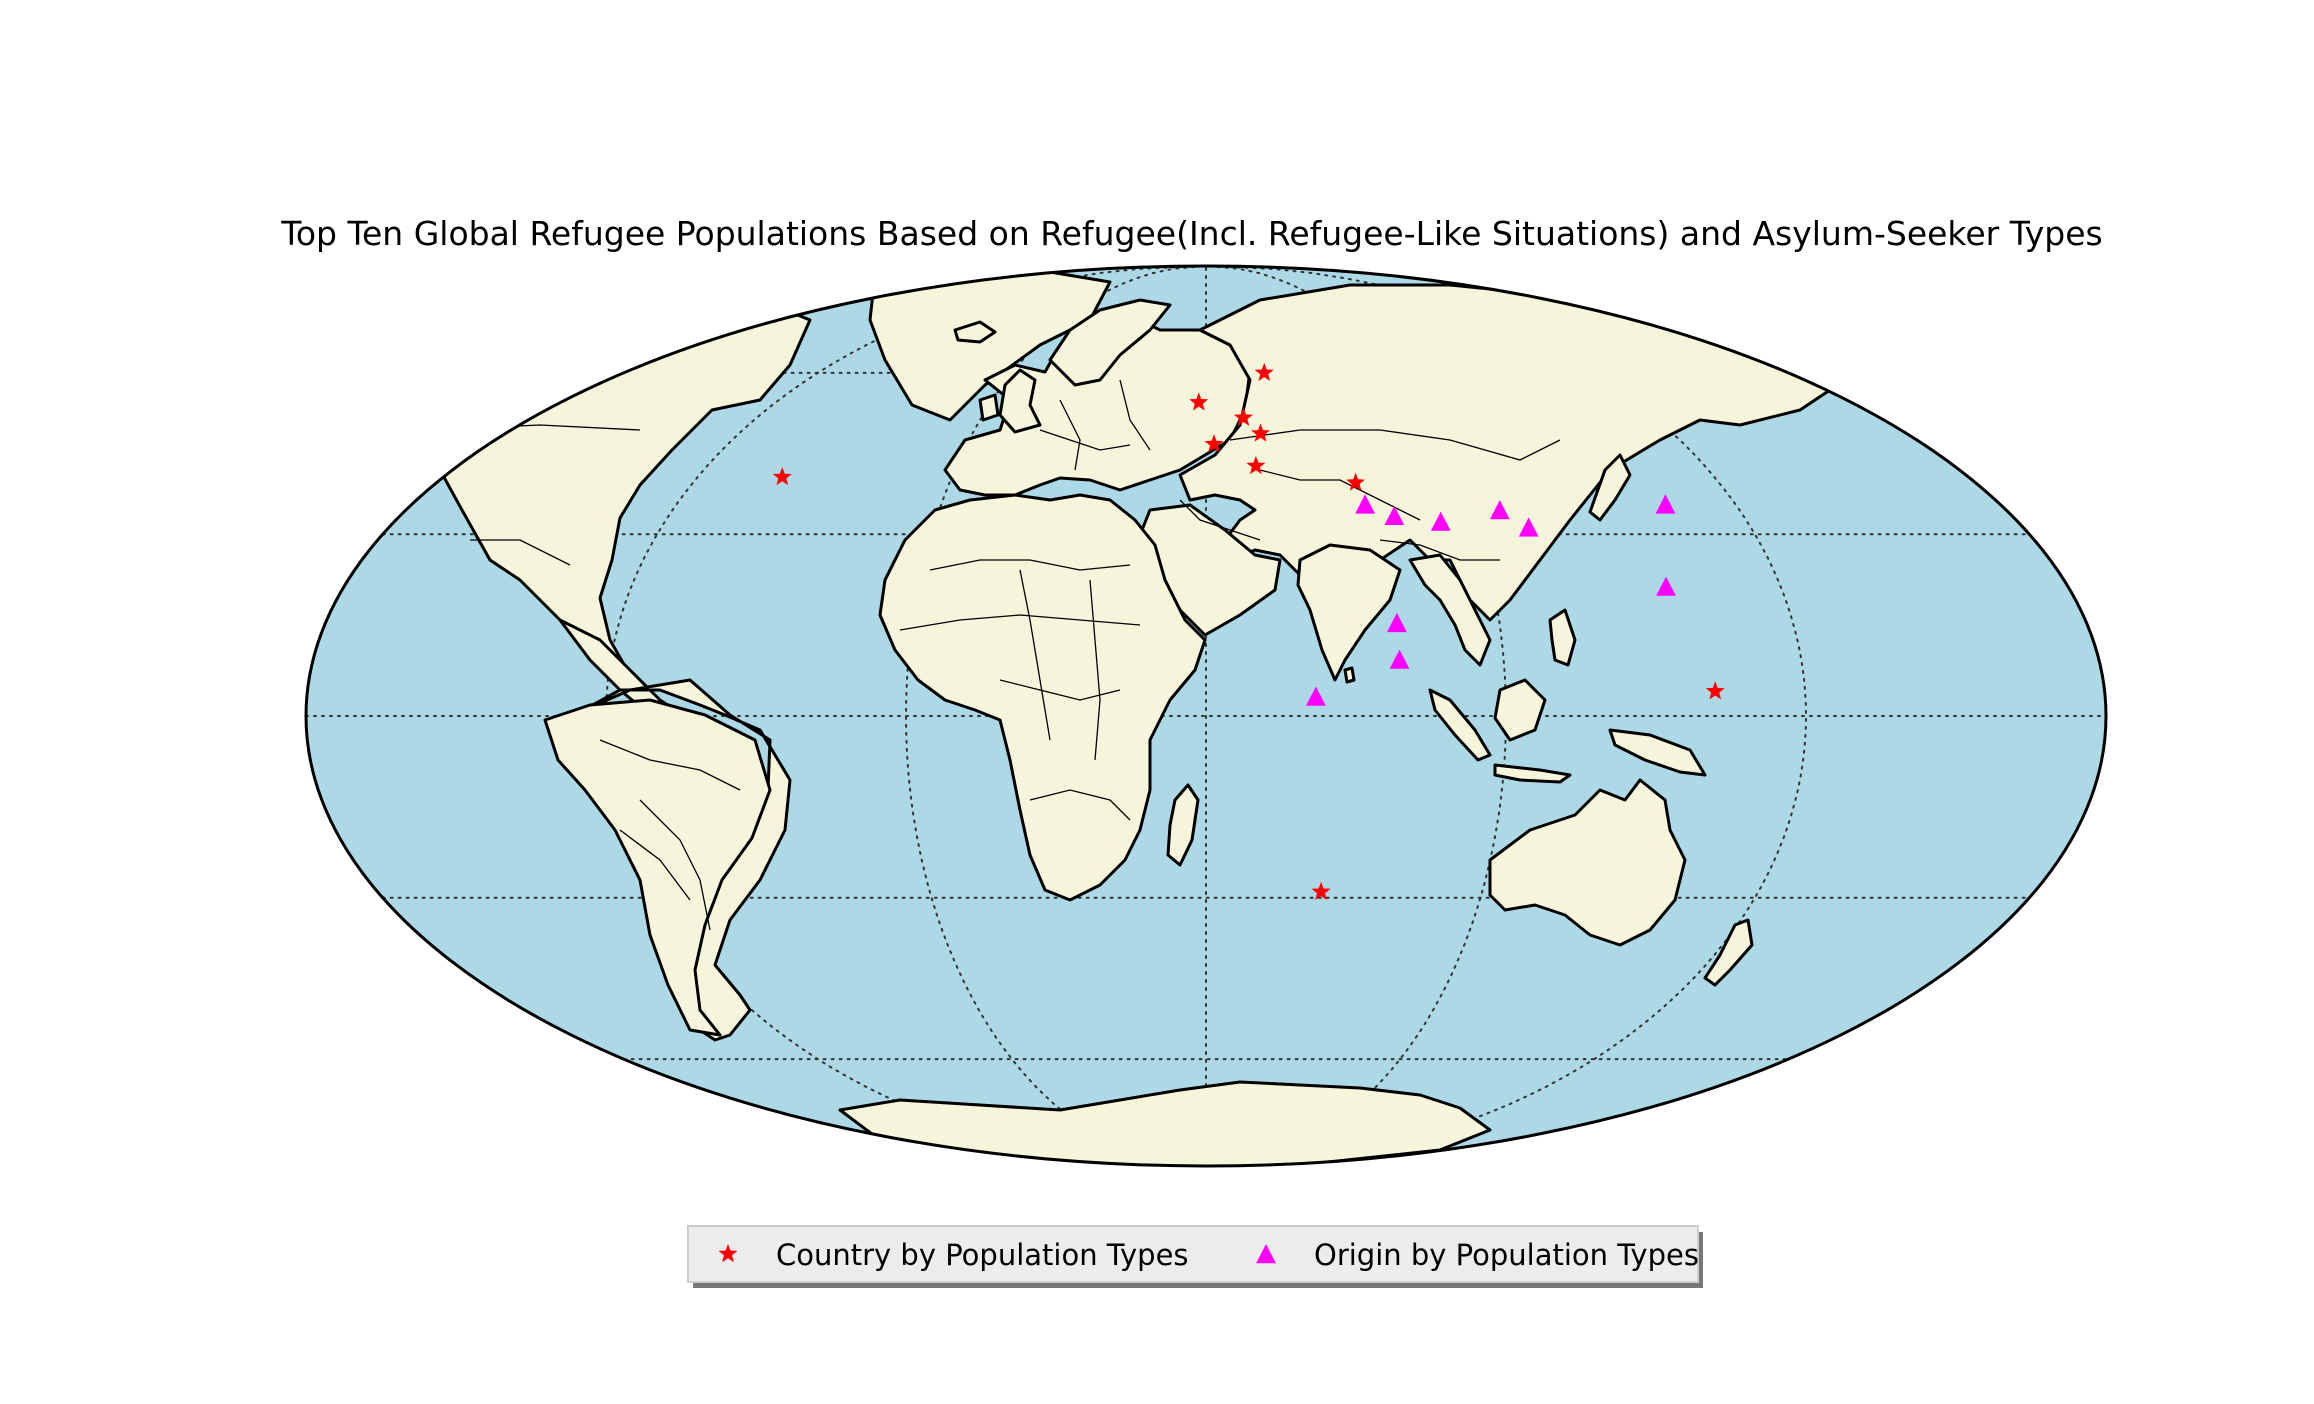 The height and width of the screenshot is (1404, 2314). What do you see at coordinates (982, 1255) in the screenshot?
I see `legend-country-label: Country by Population Types` at bounding box center [982, 1255].